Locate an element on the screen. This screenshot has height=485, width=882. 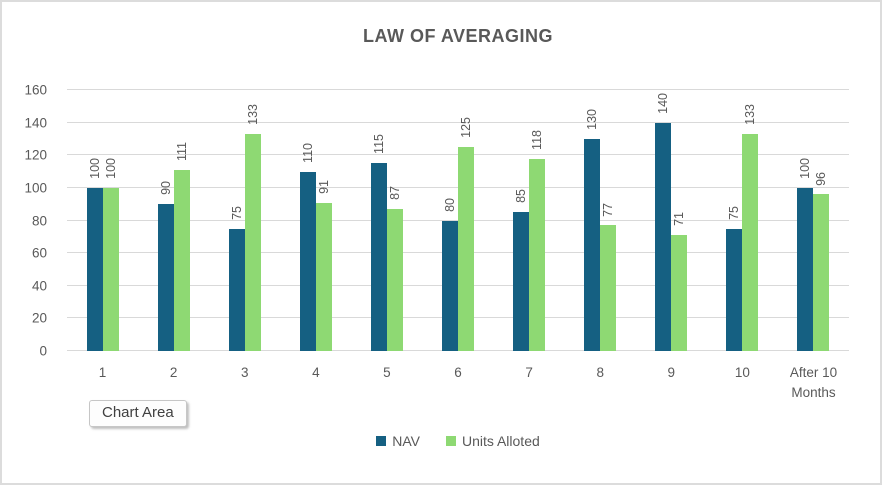
y-axis: 0 20 40 60 80 100 120 140 160 is located at coordinates (29, 221).